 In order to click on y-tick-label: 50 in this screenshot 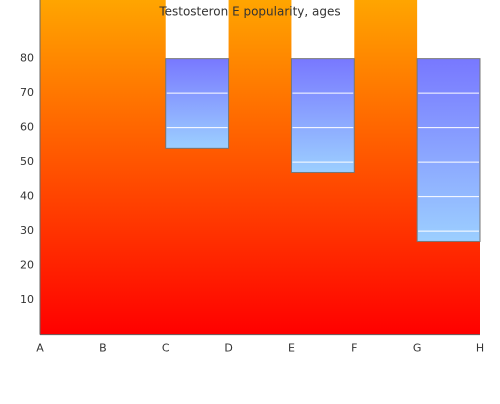, I will do `click(27, 161)`.